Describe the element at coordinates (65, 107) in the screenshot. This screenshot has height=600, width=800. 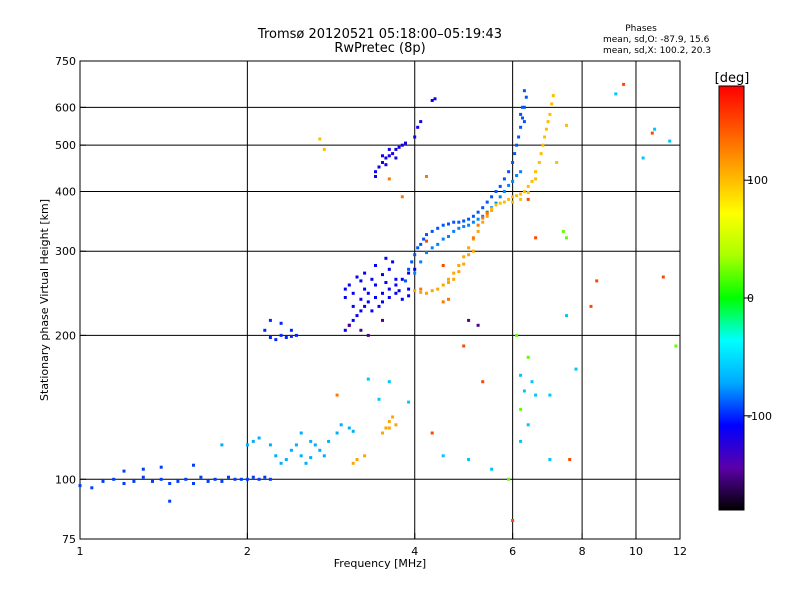
I see `y-tick-label: 600` at that location.